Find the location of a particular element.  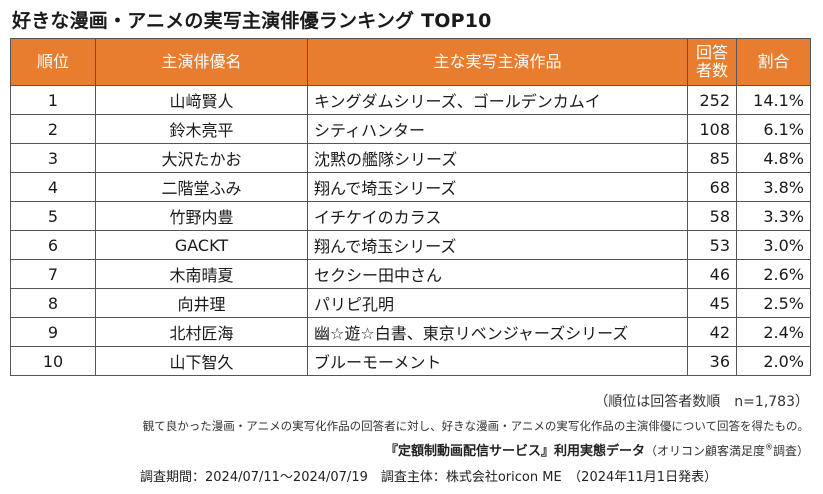

work-cell: キングダムシリーズ、ゴールデンカムイ is located at coordinates (497, 100).